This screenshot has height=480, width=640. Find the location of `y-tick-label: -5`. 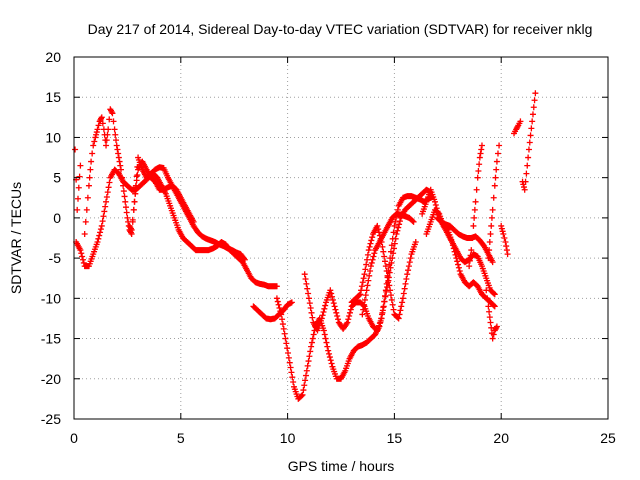

y-tick-label: -5 is located at coordinates (55, 258).